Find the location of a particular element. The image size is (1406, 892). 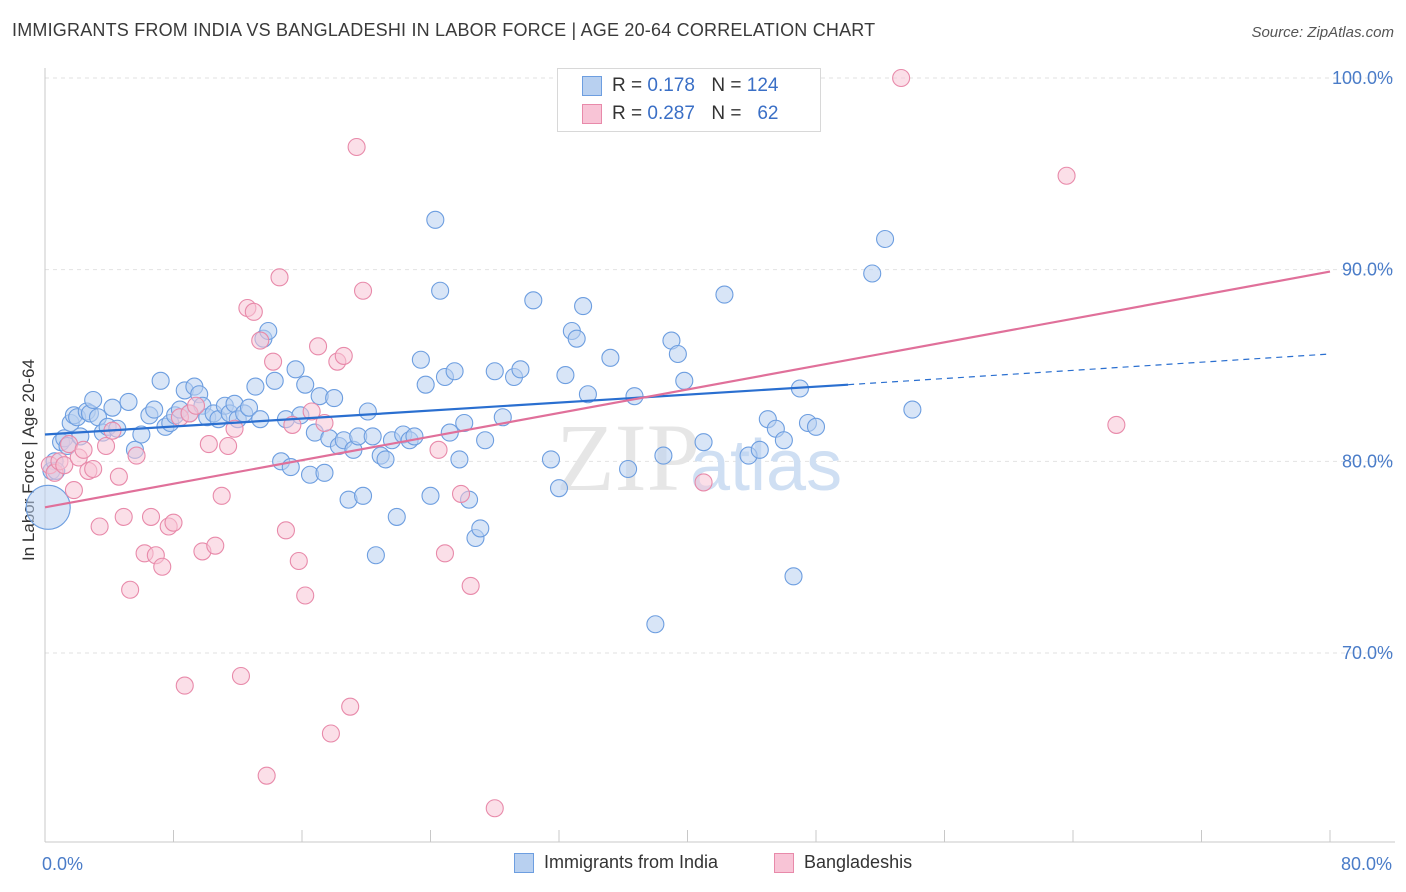

bottom-legend-label-india: Immigrants from India is located at coordinates (631, 862).